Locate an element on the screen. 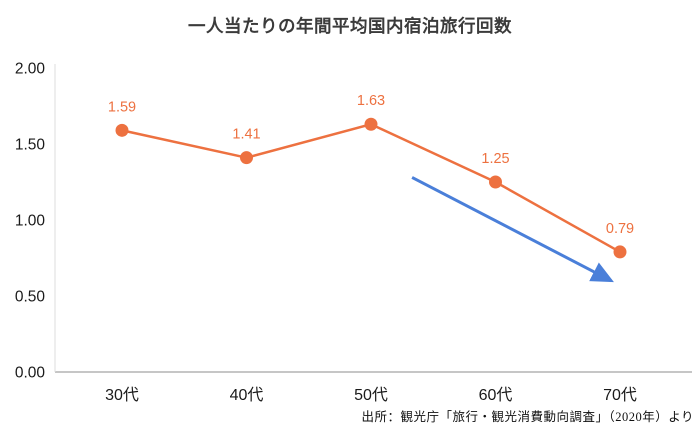  chart-title: 一人当たりの年間平均国内宿泊旅行回数 is located at coordinates (350, 26).